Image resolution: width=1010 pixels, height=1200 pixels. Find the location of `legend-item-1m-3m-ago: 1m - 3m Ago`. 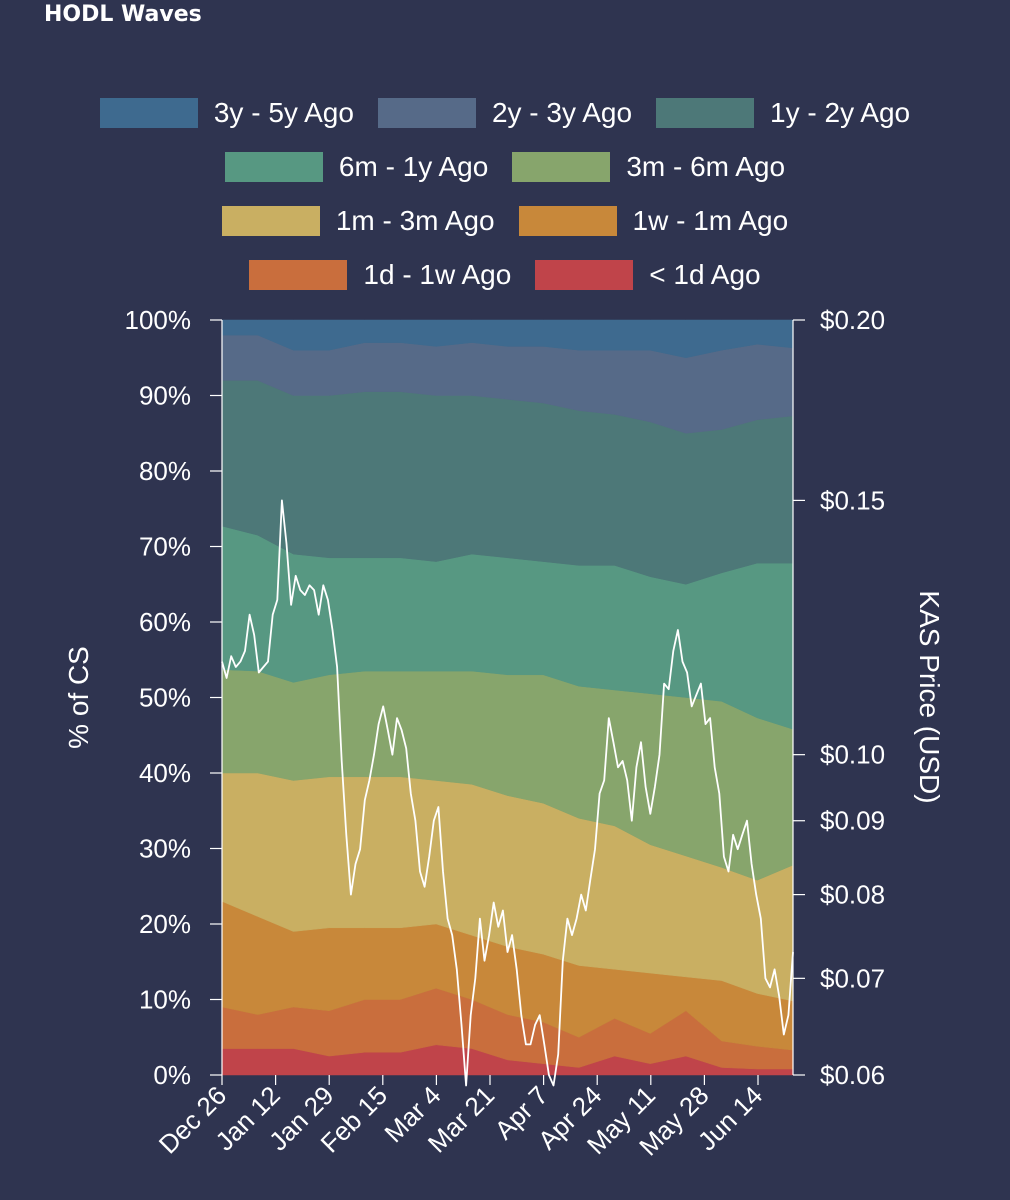

legend-item-1m-3m-ago: 1m - 3m Ago is located at coordinates (358, 221).